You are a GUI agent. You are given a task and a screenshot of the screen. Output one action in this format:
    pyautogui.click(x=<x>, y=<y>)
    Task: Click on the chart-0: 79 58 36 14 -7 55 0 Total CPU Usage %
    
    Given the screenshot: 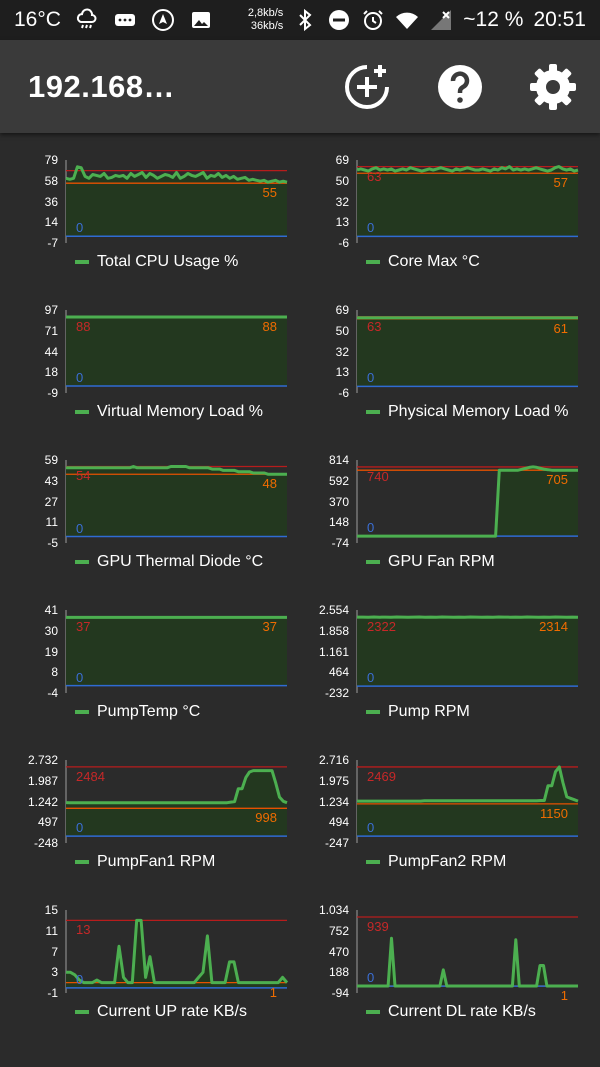 What is the action you would take?
    pyautogui.click(x=150, y=225)
    